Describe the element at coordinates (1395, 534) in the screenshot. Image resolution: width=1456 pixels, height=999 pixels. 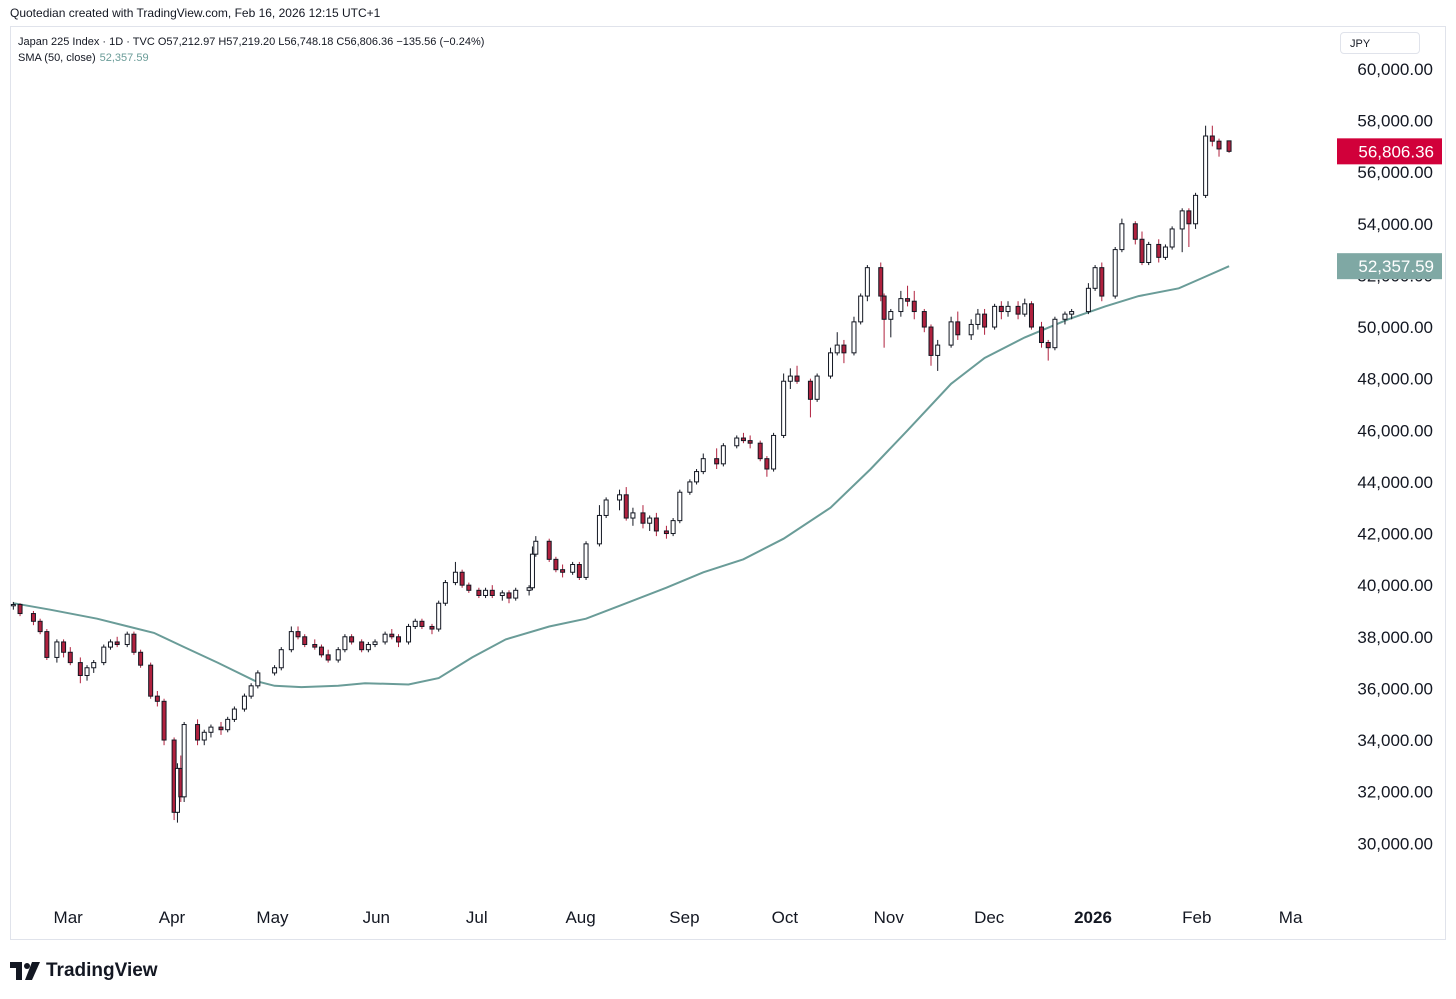
I see `y-tick-label: 42,000.00` at that location.